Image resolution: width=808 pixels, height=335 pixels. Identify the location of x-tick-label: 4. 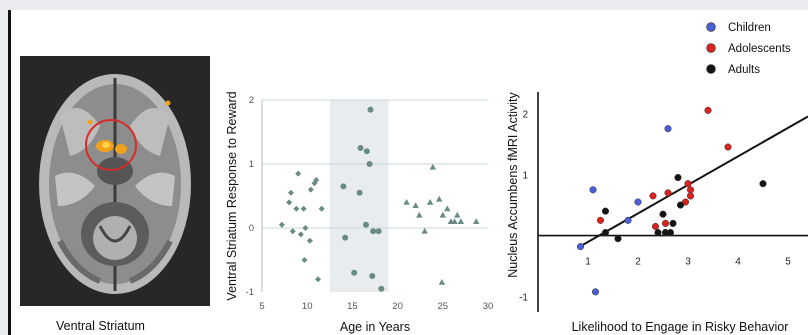
(738, 262).